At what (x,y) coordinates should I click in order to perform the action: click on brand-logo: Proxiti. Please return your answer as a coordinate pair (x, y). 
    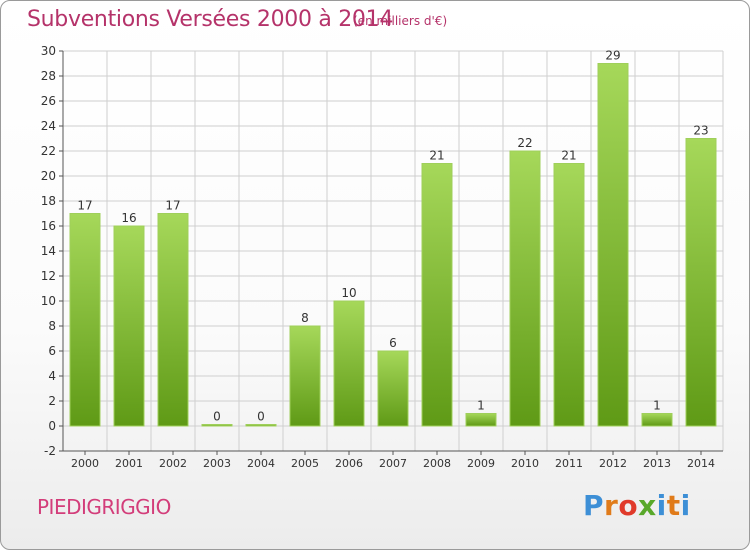
    Looking at the image, I should click on (637, 505).